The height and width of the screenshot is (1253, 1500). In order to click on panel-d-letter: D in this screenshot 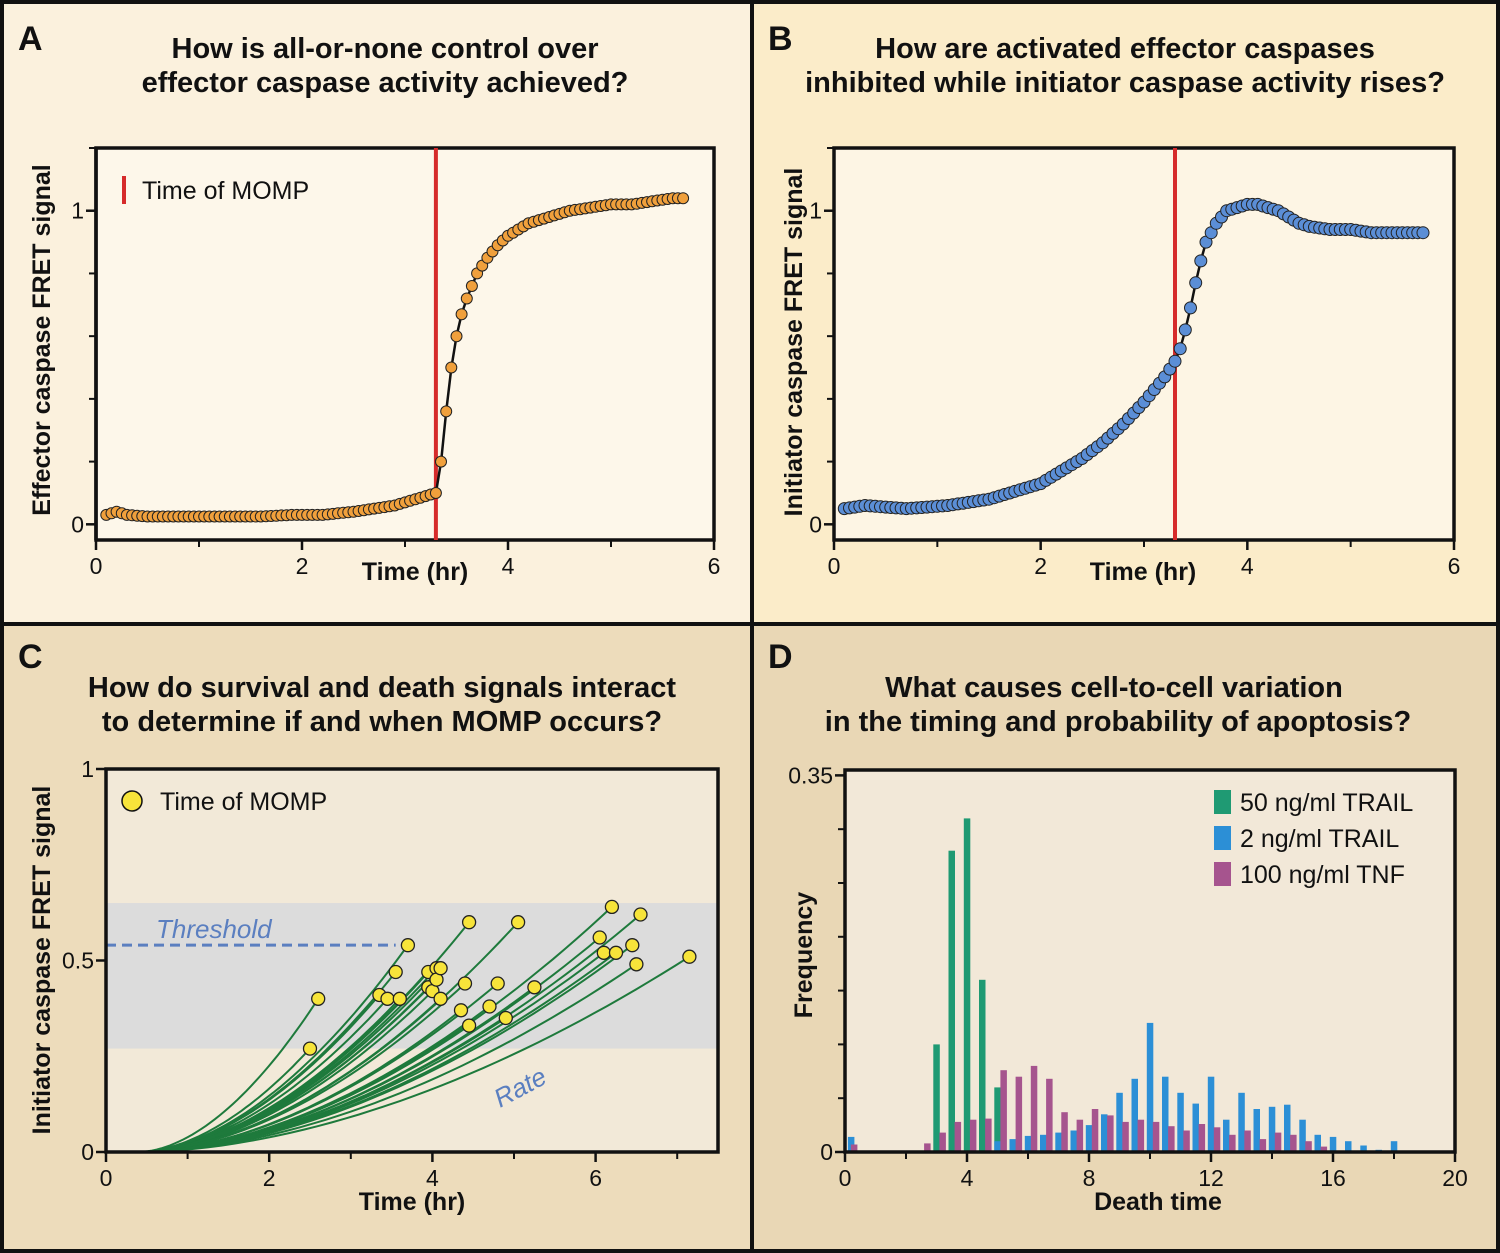, I will do `click(780, 657)`.